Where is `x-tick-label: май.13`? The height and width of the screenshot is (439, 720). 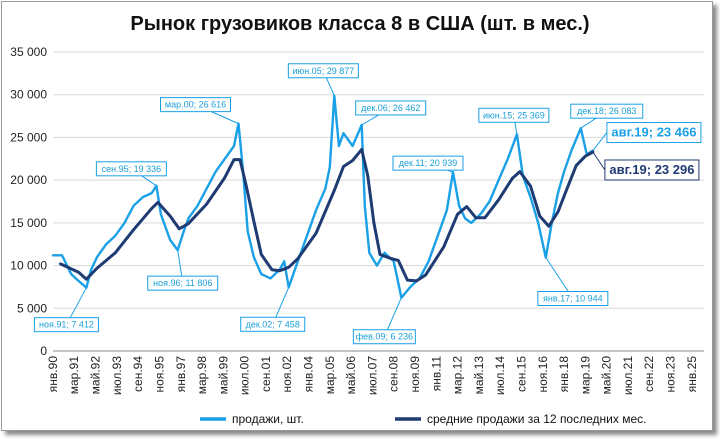 x-tick-label: май.13 is located at coordinates (479, 375).